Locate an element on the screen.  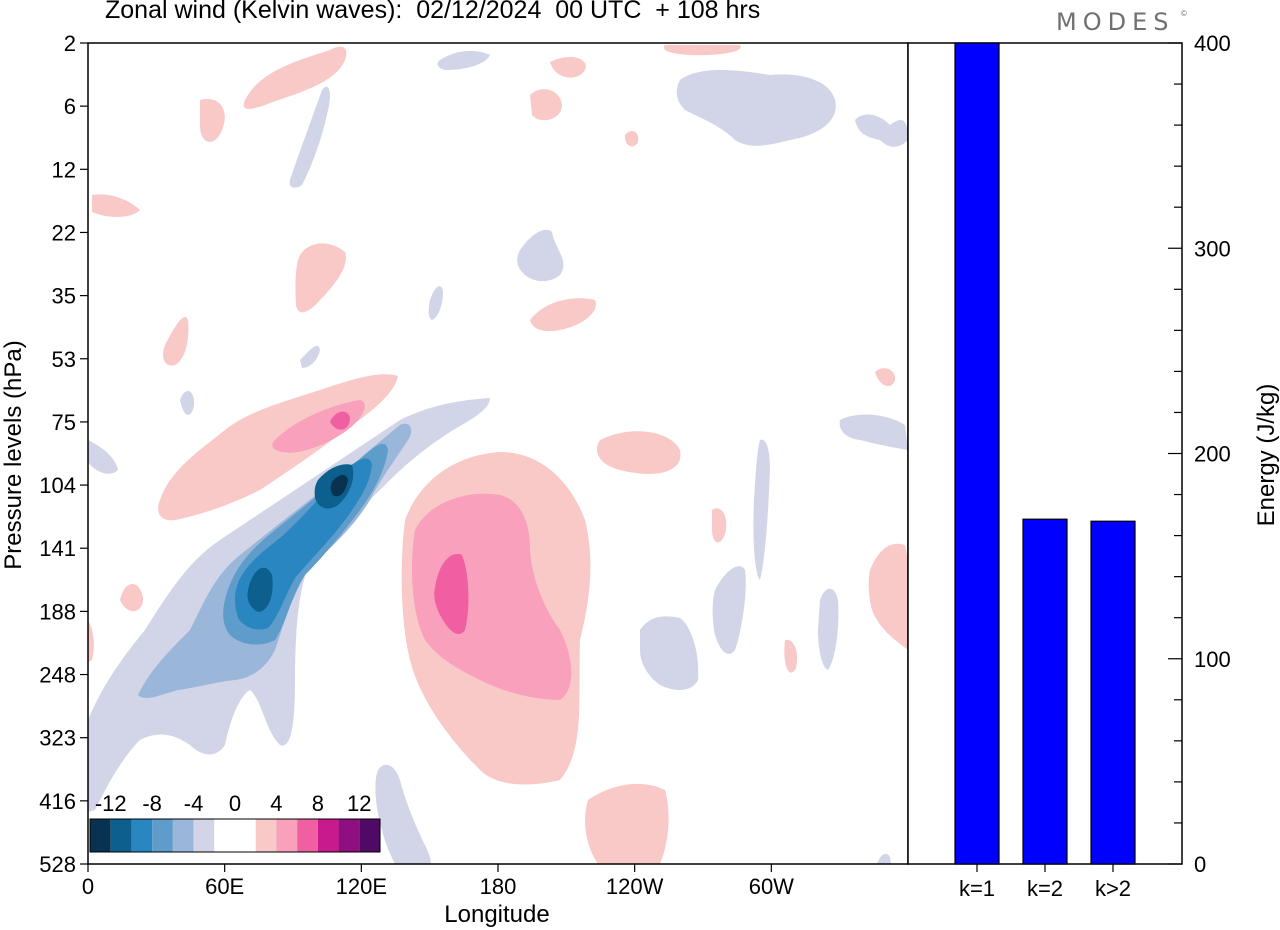
energy-tick-label: 100 is located at coordinates (1212, 659).